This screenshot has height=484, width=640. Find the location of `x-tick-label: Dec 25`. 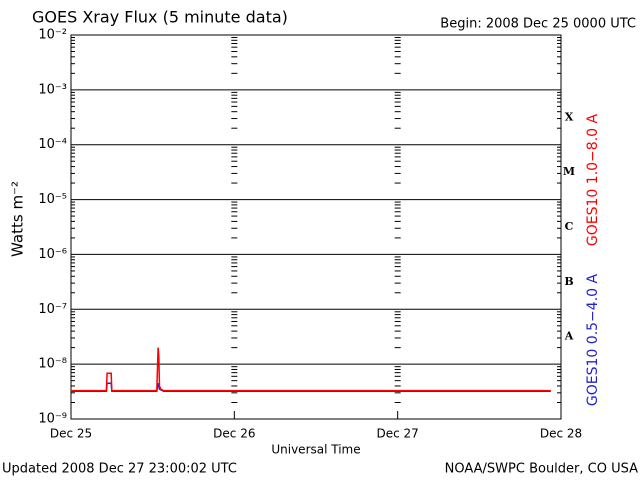

x-tick-label: Dec 25 is located at coordinates (71, 434).